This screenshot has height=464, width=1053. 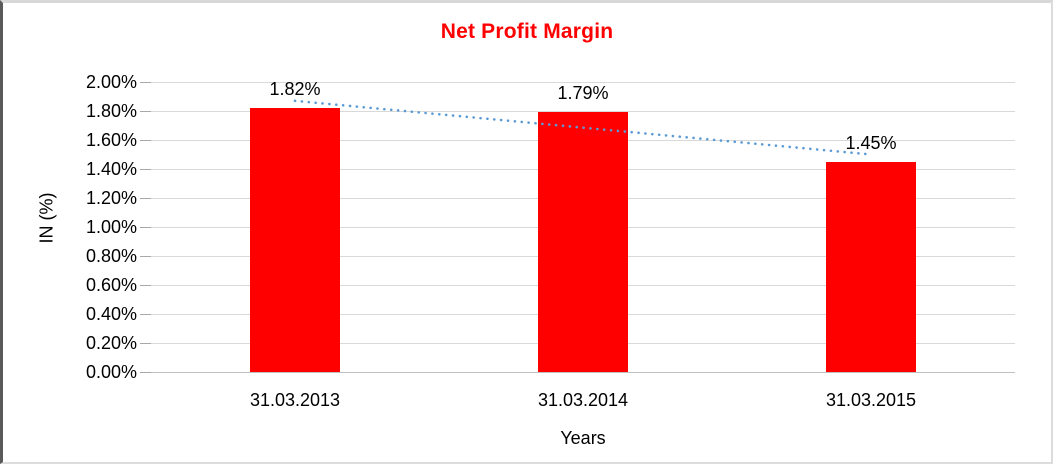 What do you see at coordinates (111, 314) in the screenshot?
I see `y-tick-label: 0.40%` at bounding box center [111, 314].